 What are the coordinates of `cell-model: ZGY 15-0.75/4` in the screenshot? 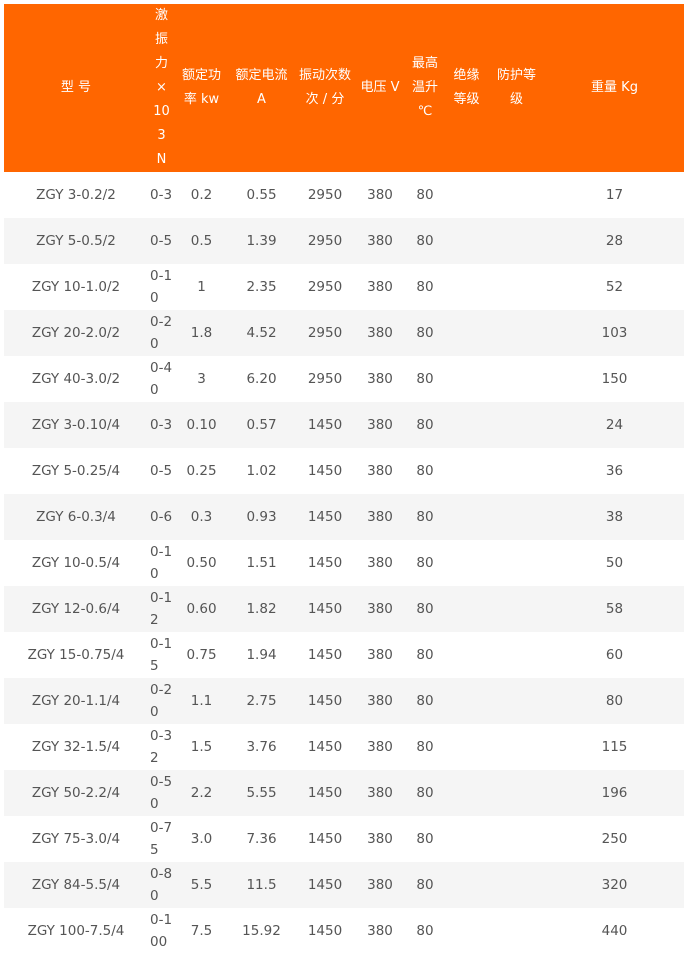 It's located at (76, 655).